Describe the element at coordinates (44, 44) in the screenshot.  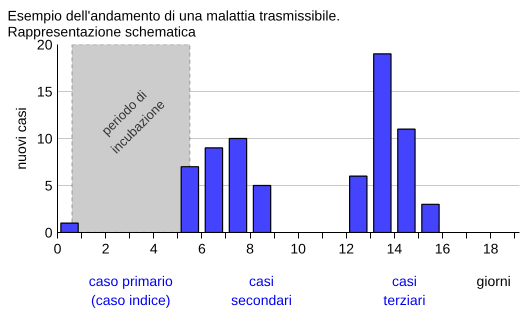
I see `y-tick-label: 20` at that location.